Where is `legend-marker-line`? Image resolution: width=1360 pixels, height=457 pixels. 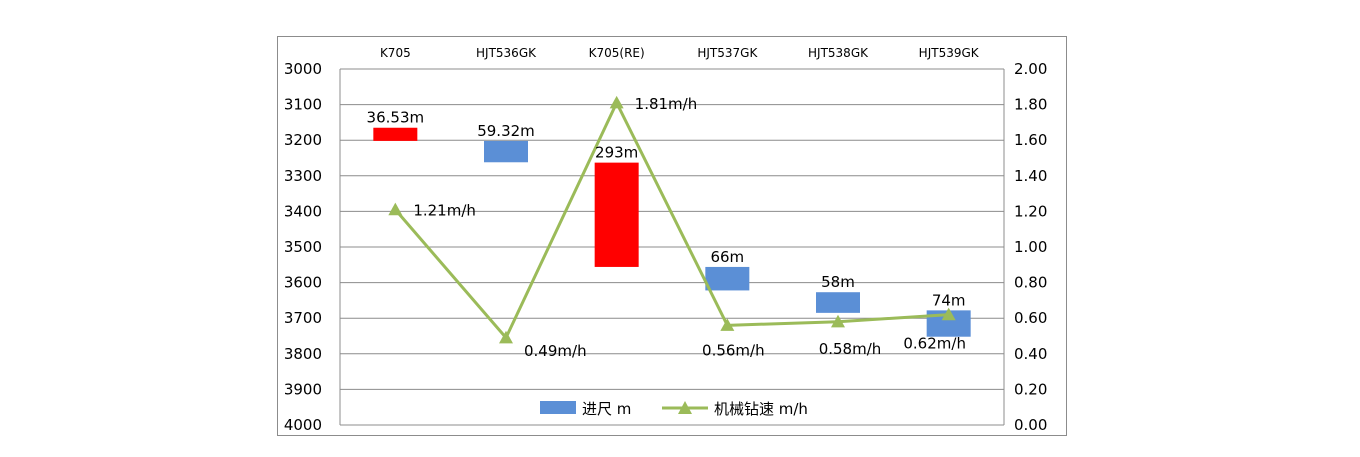
legend-marker-line is located at coordinates (685, 407).